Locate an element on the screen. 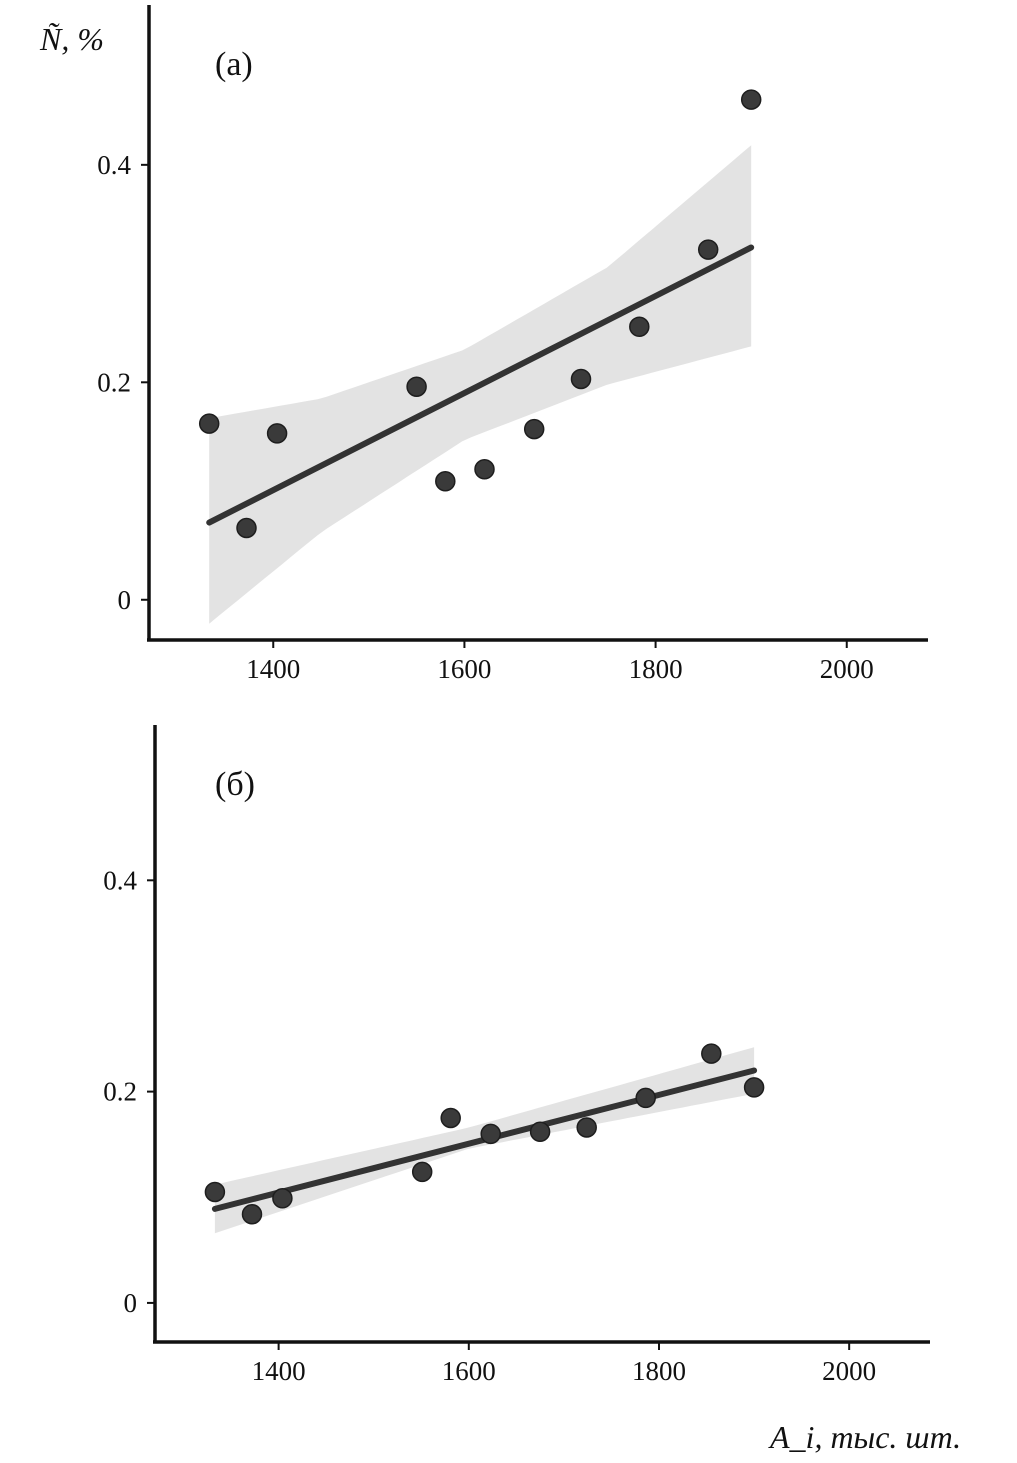 The width and height of the screenshot is (1017, 1463). x-tick-label-a: 1600 is located at coordinates (464, 669).